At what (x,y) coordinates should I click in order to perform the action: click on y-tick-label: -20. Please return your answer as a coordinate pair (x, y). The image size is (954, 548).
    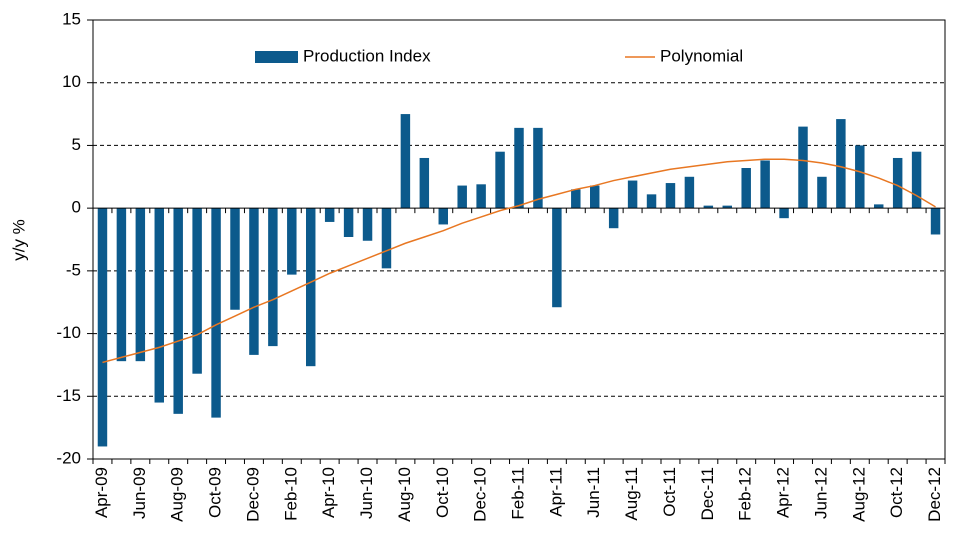
    Looking at the image, I should click on (68, 457).